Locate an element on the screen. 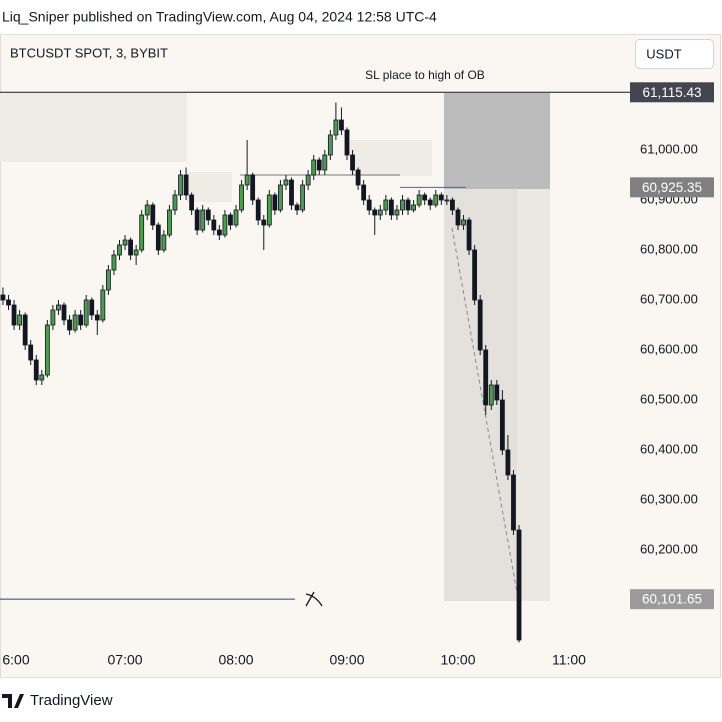 The height and width of the screenshot is (722, 722). x-tick-label: 6:00 is located at coordinates (15, 660).